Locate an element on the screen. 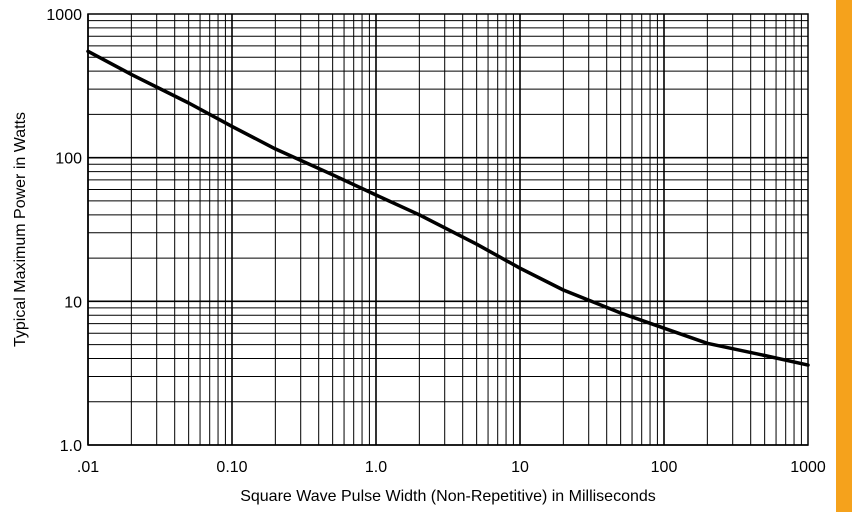 Image resolution: width=852 pixels, height=512 pixels. x-tick-label: 10 is located at coordinates (520, 467).